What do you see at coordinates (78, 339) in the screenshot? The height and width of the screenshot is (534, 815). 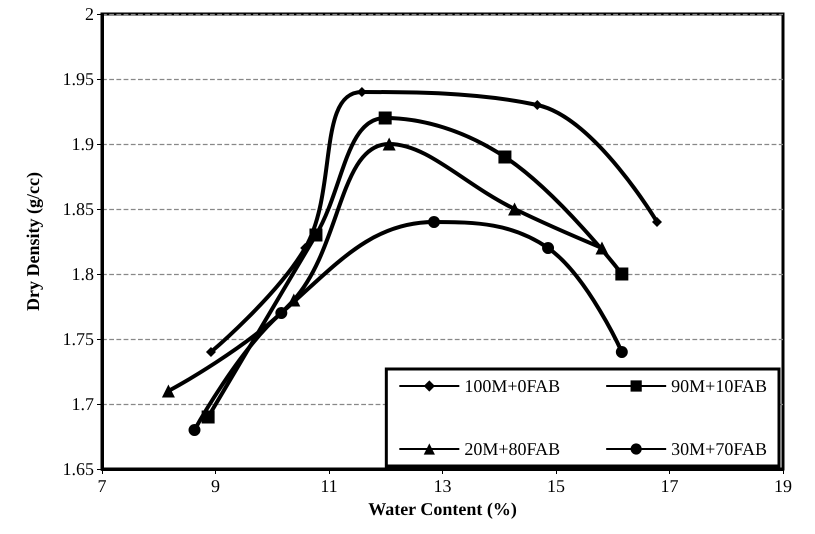 I see `y-tick-label: 1.75` at bounding box center [78, 339].